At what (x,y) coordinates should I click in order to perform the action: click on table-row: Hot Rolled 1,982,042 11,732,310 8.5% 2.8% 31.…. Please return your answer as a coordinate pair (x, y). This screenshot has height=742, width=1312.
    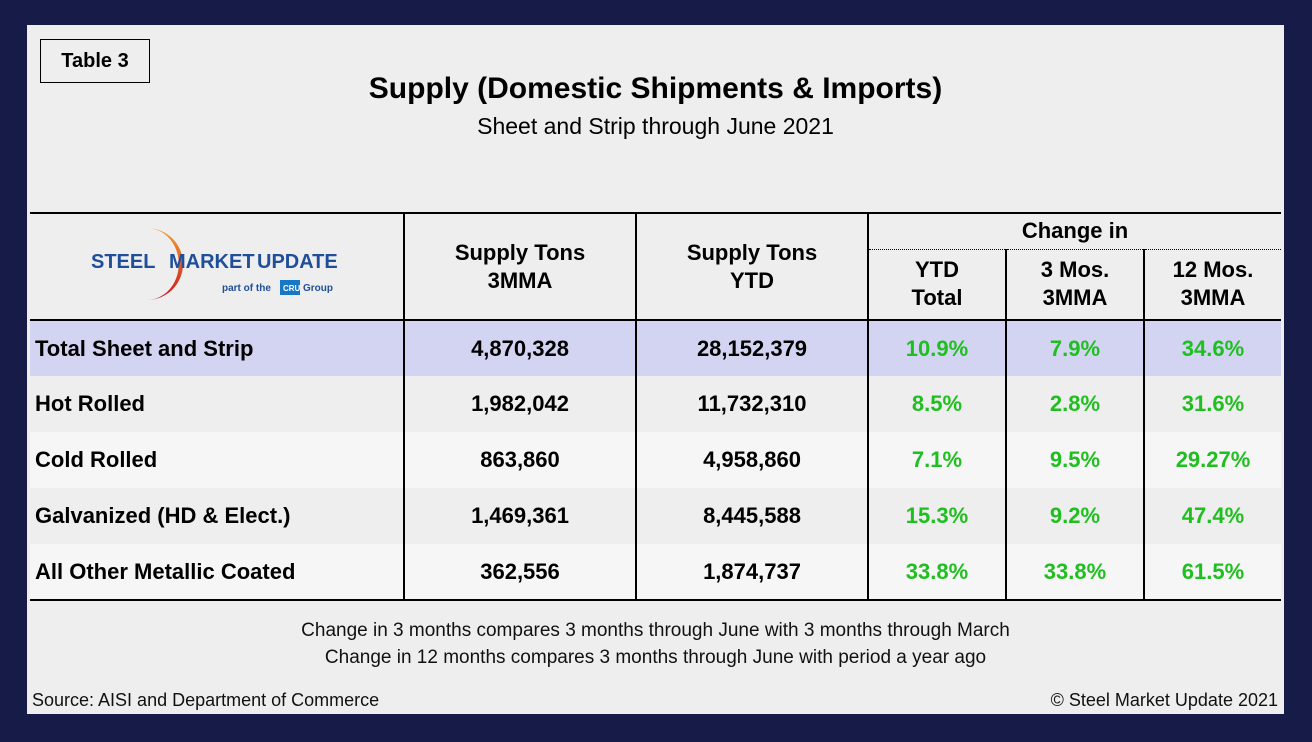
    Looking at the image, I should click on (655, 404).